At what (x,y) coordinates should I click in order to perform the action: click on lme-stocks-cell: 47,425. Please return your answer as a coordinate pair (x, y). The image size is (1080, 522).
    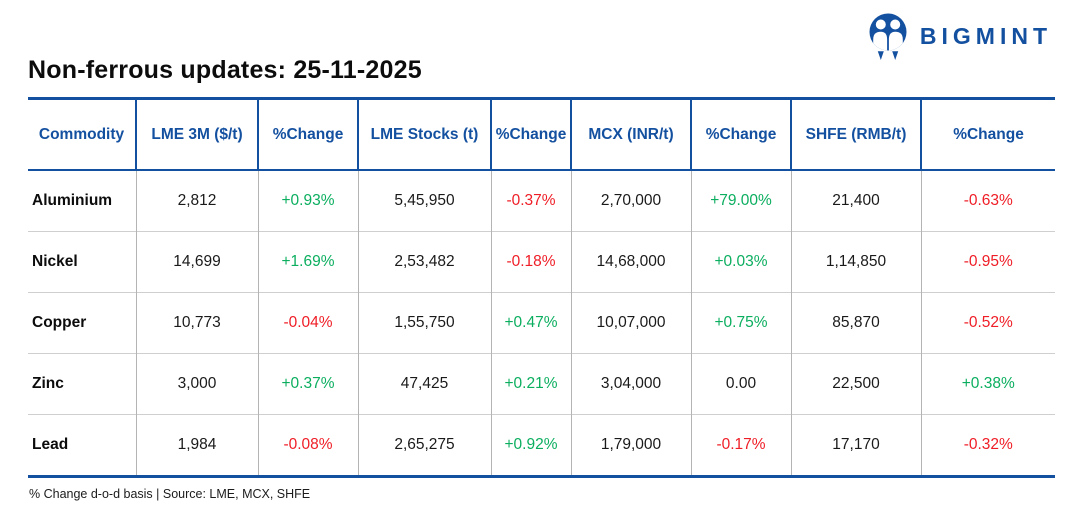
    Looking at the image, I should click on (424, 384).